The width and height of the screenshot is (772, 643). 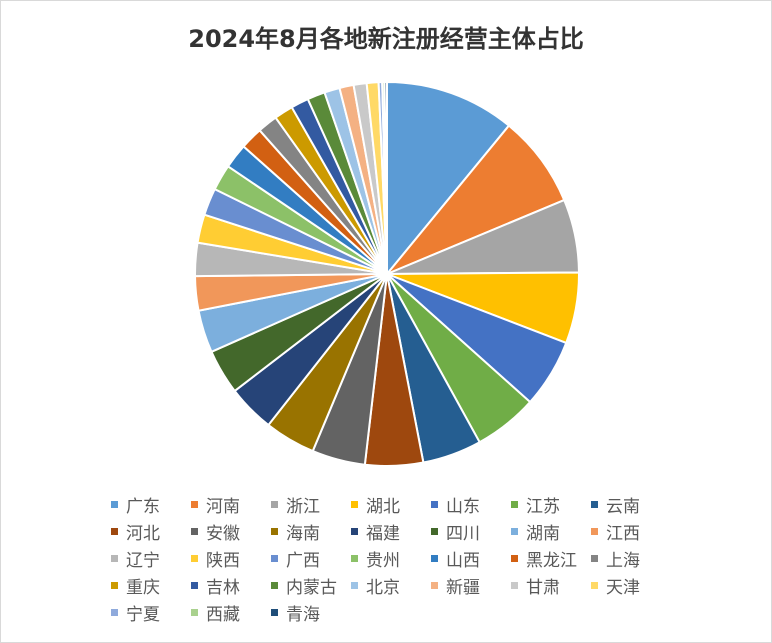 What do you see at coordinates (303, 615) in the screenshot?
I see `legend-label: 青海` at bounding box center [303, 615].